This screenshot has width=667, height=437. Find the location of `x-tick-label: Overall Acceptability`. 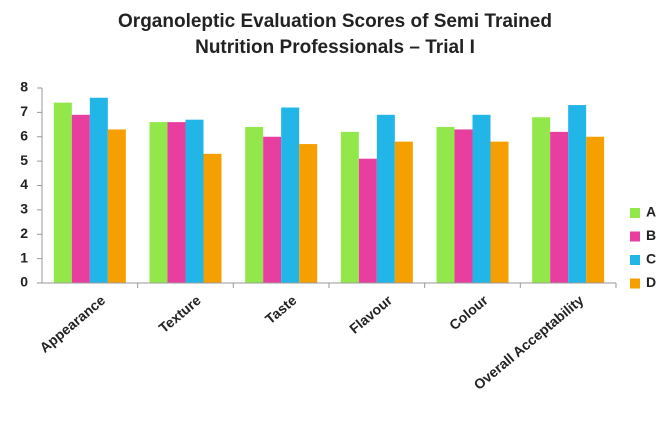

x-tick-label: Overall Acceptability is located at coordinates (528, 342).